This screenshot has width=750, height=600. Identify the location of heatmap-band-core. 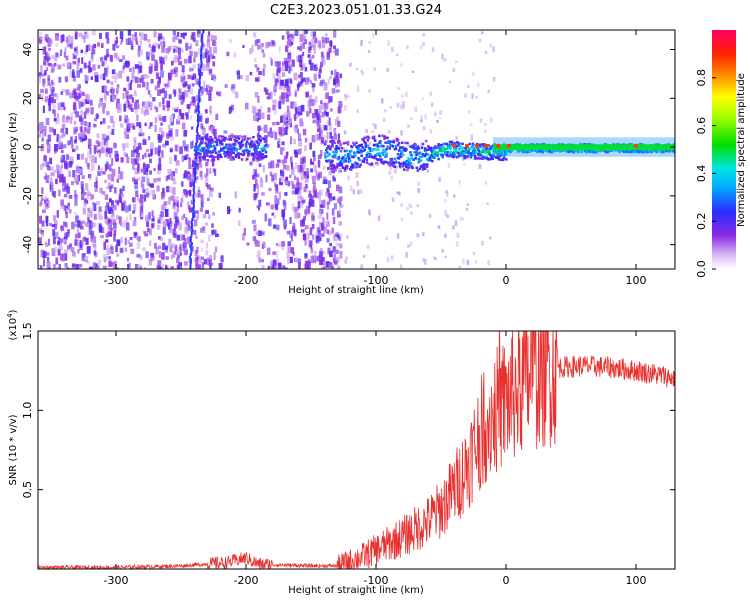
(584, 147).